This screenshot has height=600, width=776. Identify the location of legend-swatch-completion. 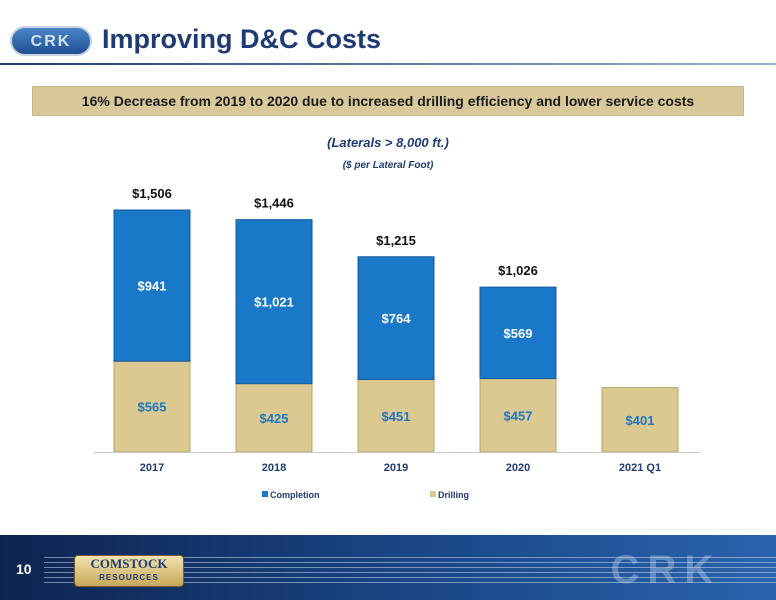
(265, 494).